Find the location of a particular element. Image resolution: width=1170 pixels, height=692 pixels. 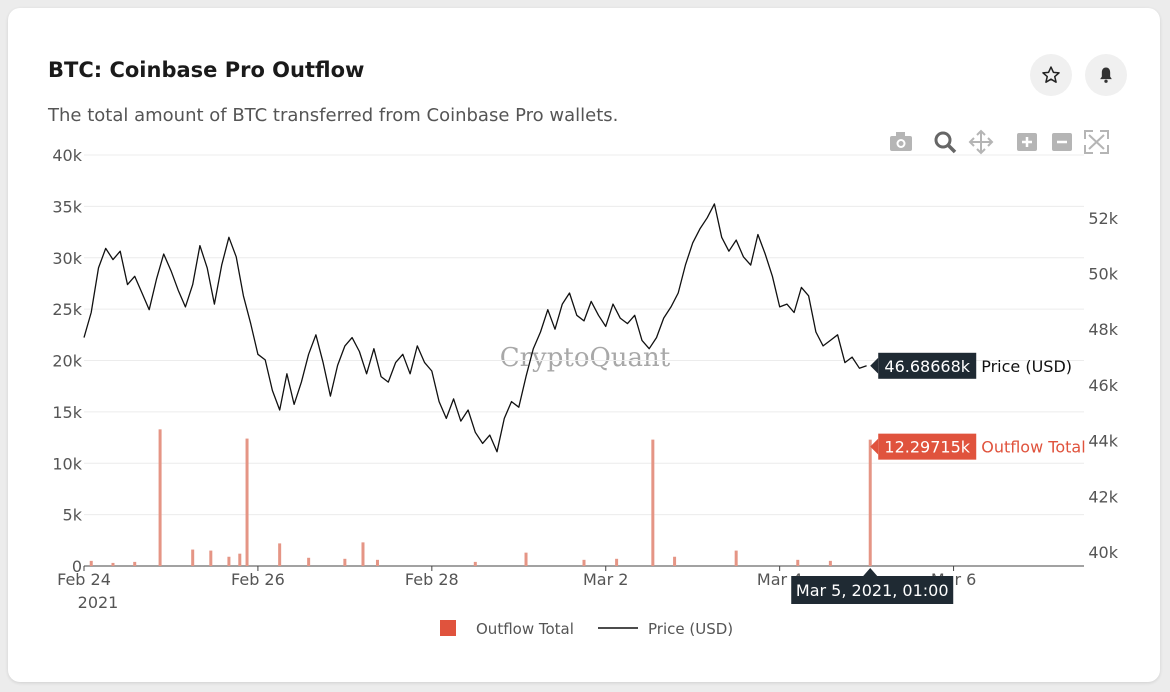

date-tooltip-box is located at coordinates (872, 590).